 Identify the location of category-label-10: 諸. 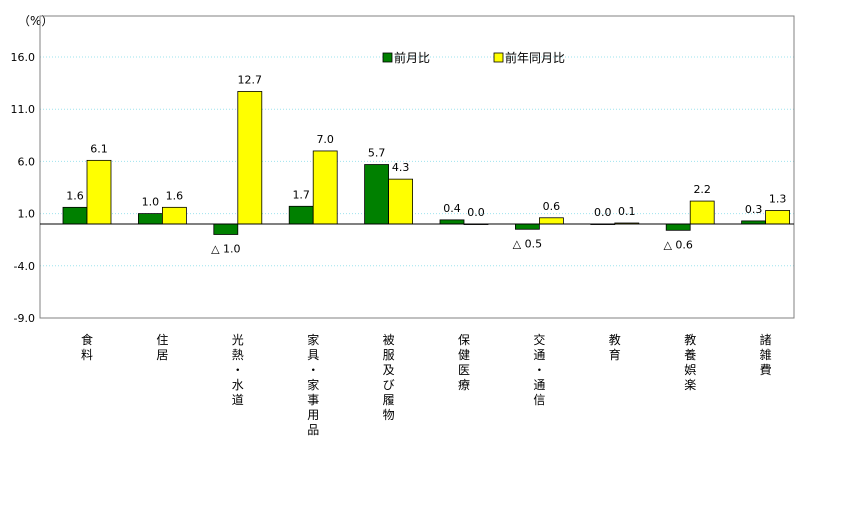
(766, 339).